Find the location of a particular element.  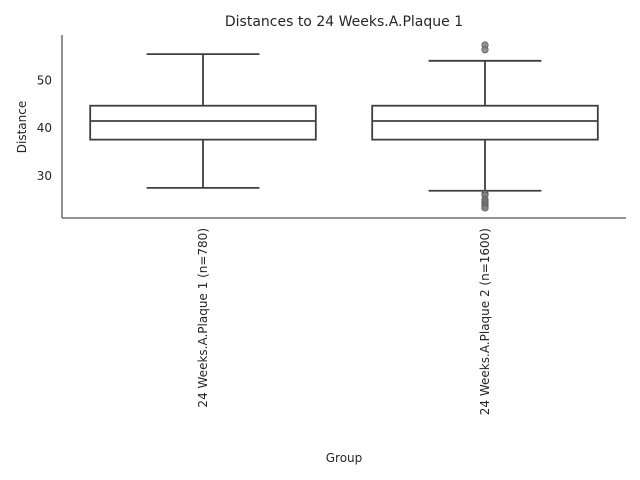

x-tick-label: 24 Weeks.A.Plaque 2 (n=1600) is located at coordinates (485, 321).